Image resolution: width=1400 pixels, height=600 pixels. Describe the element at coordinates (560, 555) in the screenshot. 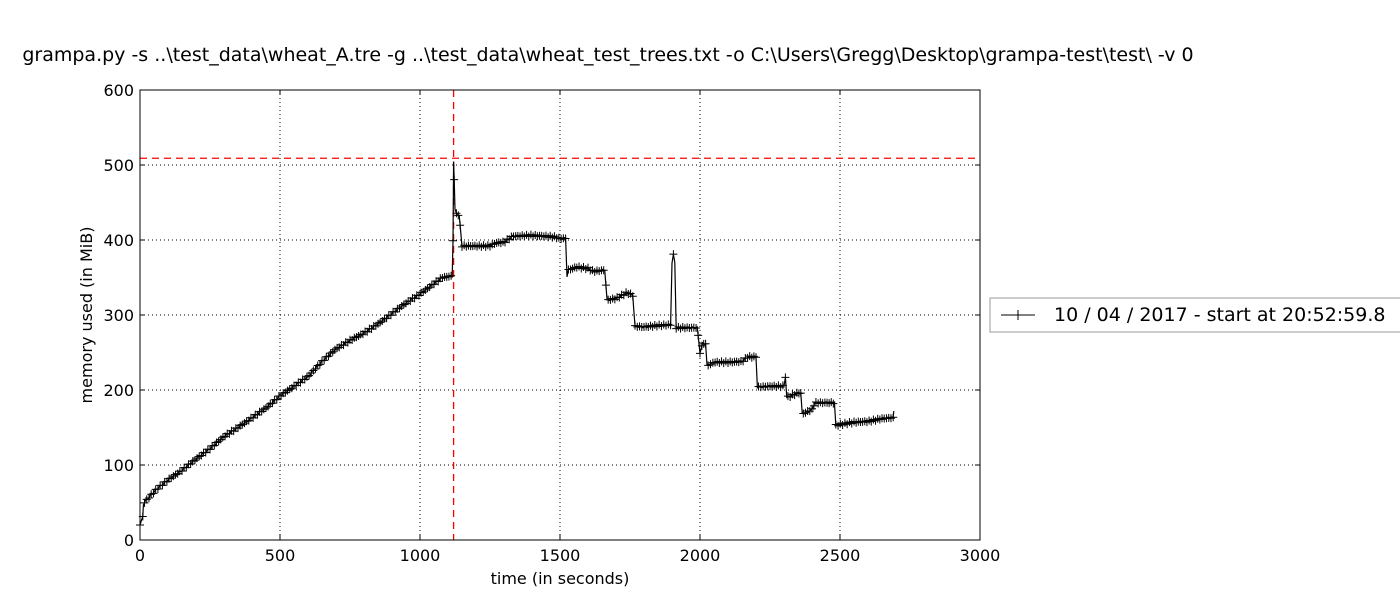

I see `x-tick-label: 1500` at that location.